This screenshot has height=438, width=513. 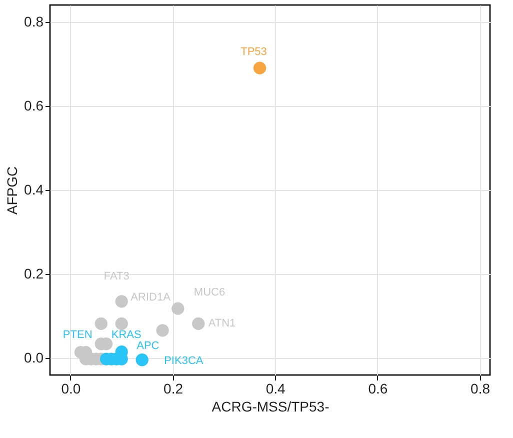 I want to click on x-tick-label: 0.8, so click(x=480, y=388).